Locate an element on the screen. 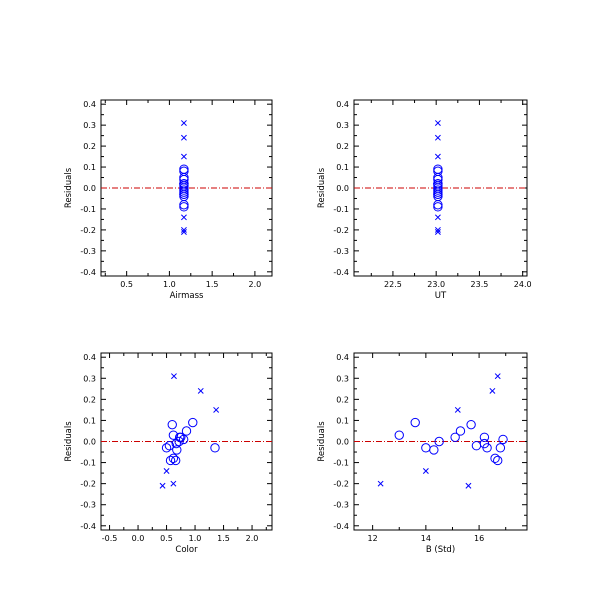 The width and height of the screenshot is (608, 608). x-tick-label: 23.0 is located at coordinates (436, 284).